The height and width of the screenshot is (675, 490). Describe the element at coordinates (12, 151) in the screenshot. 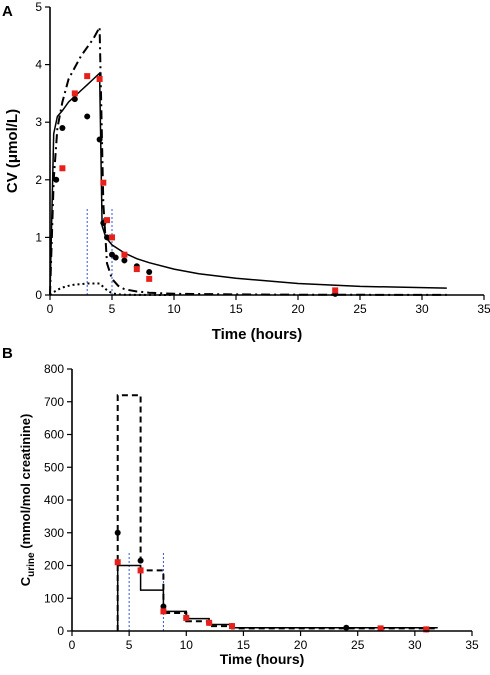

I see `panel-a-y-axis-label: CV (μmol/L)` at that location.